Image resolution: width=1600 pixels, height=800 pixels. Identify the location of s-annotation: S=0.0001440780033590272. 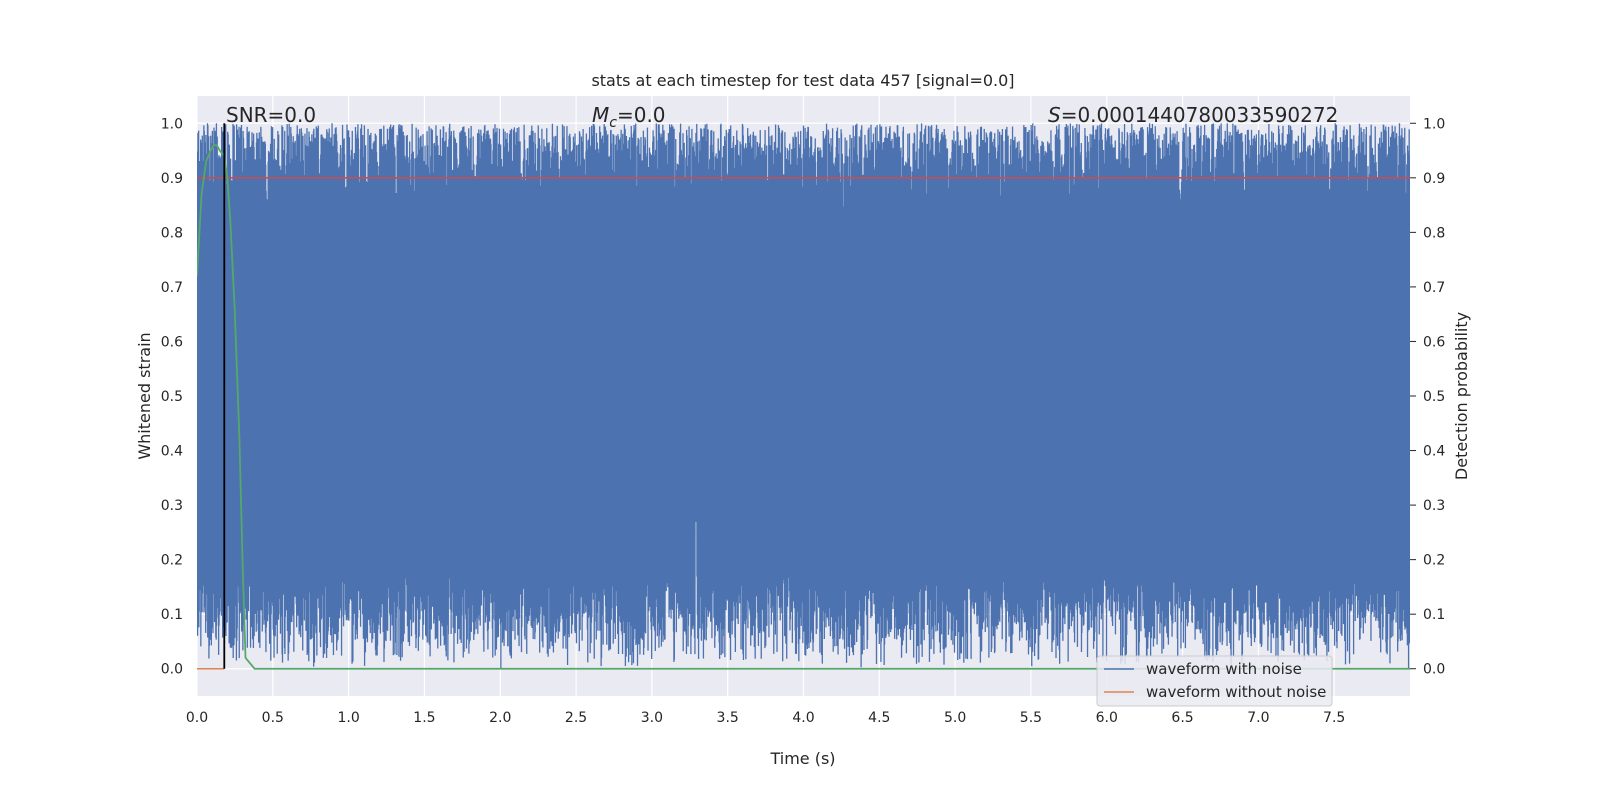
(1193, 115).